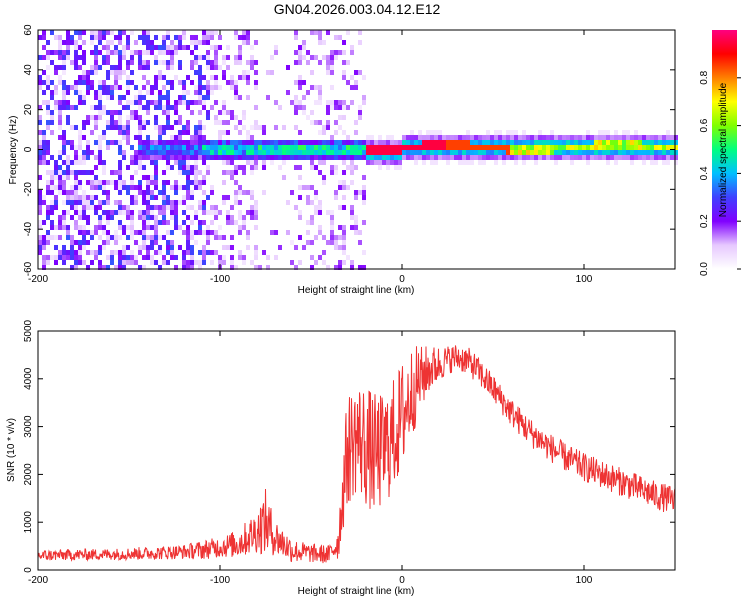  Describe the element at coordinates (220, 279) in the screenshot. I see `x-tick-label: -100` at that location.